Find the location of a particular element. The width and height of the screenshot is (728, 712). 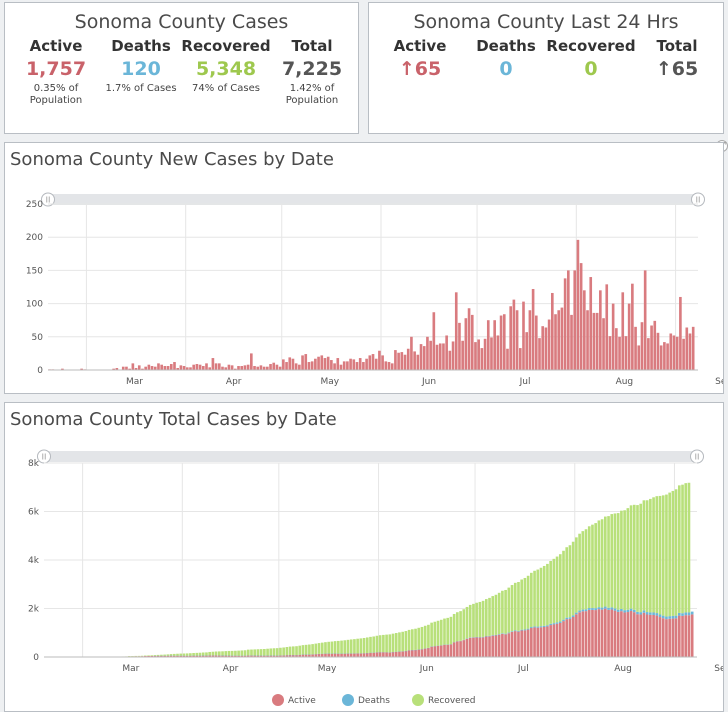

deaths-stat: Deaths 120 1.7% of Cases is located at coordinates (141, 66).